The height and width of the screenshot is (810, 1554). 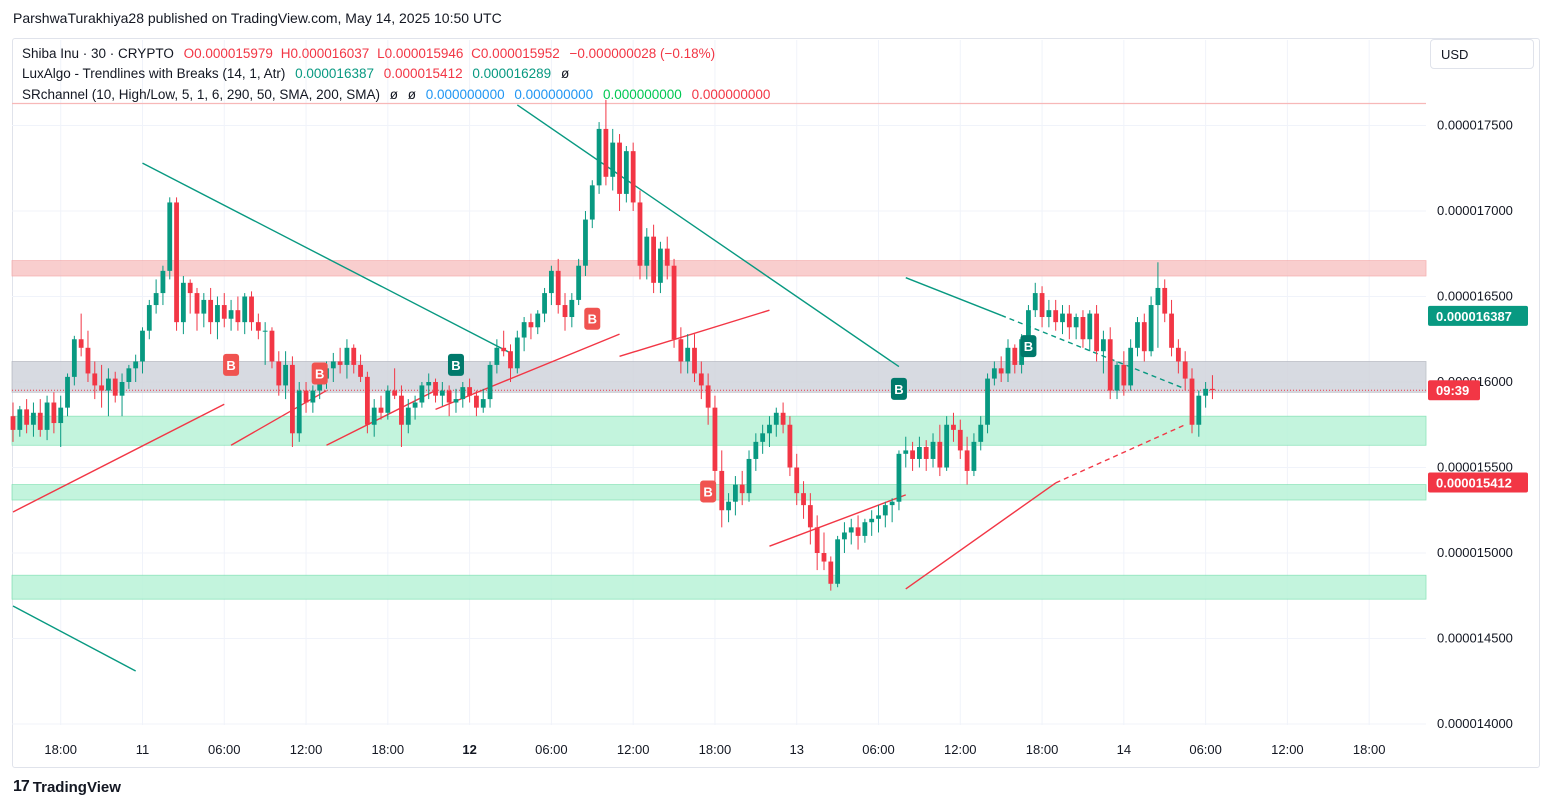 I want to click on indicator1-value-3: 0.000016289, so click(x=512, y=73).